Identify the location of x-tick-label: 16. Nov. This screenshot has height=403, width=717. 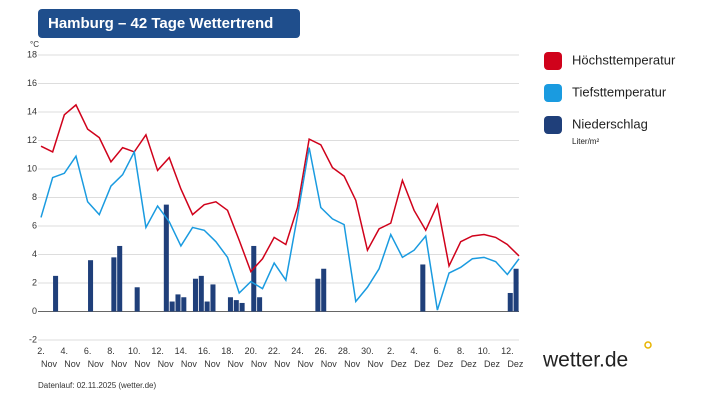
(209, 357).